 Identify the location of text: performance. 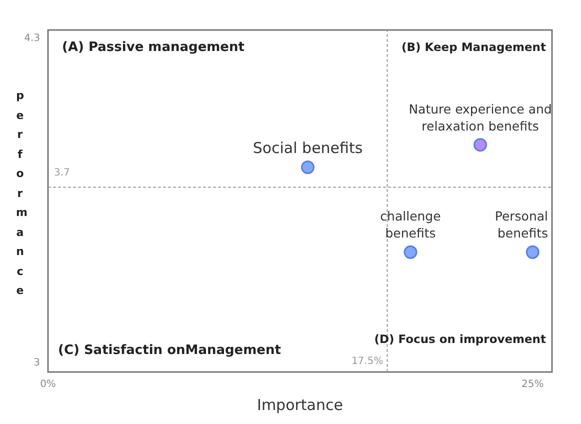
(22, 193).